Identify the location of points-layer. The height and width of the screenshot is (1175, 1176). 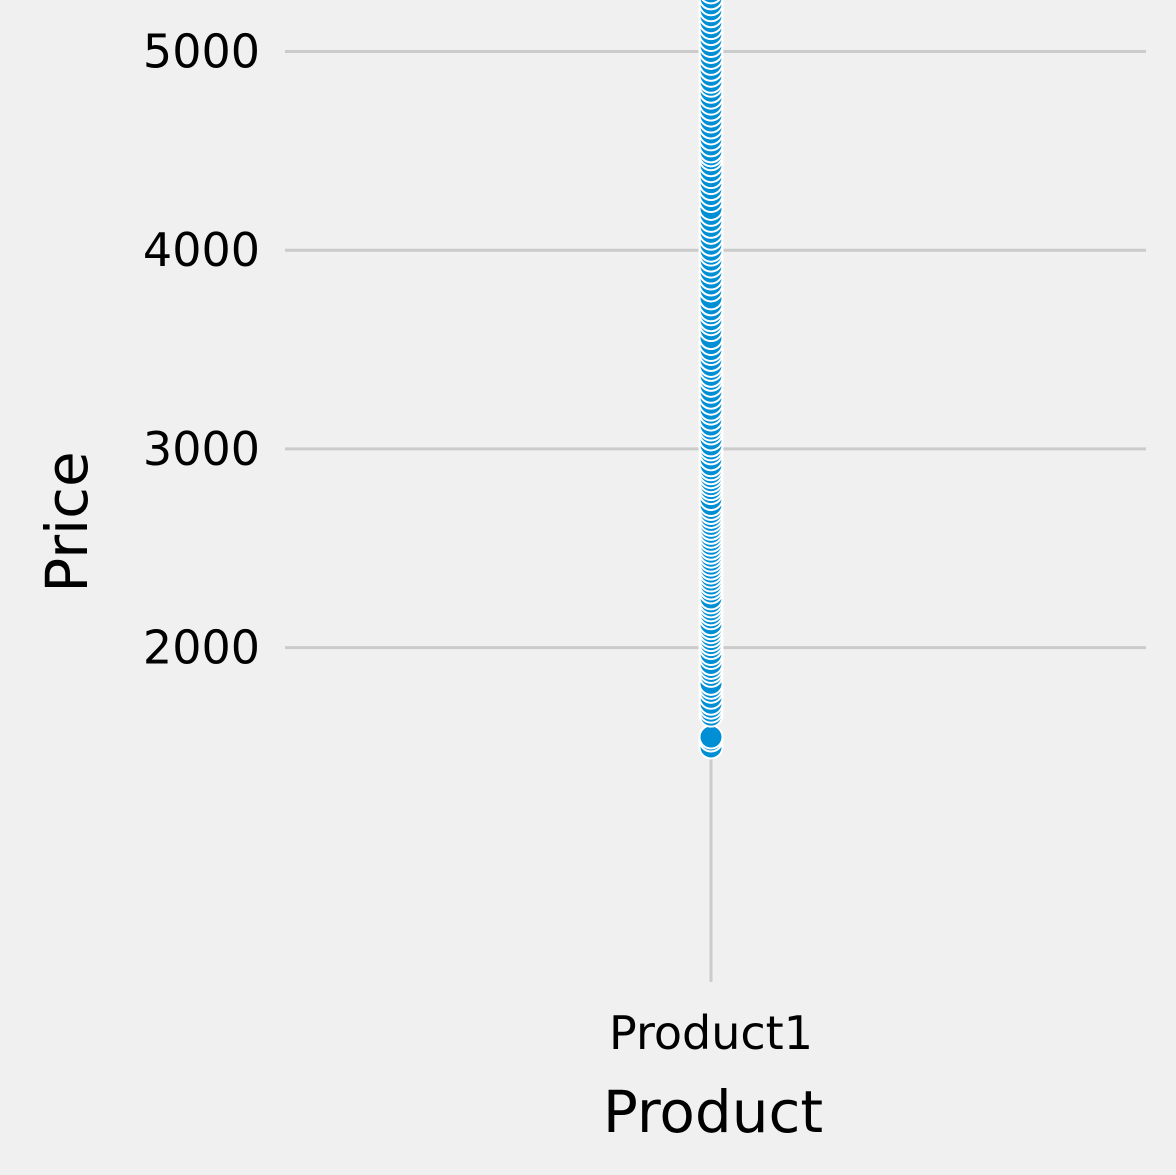
(711, 380).